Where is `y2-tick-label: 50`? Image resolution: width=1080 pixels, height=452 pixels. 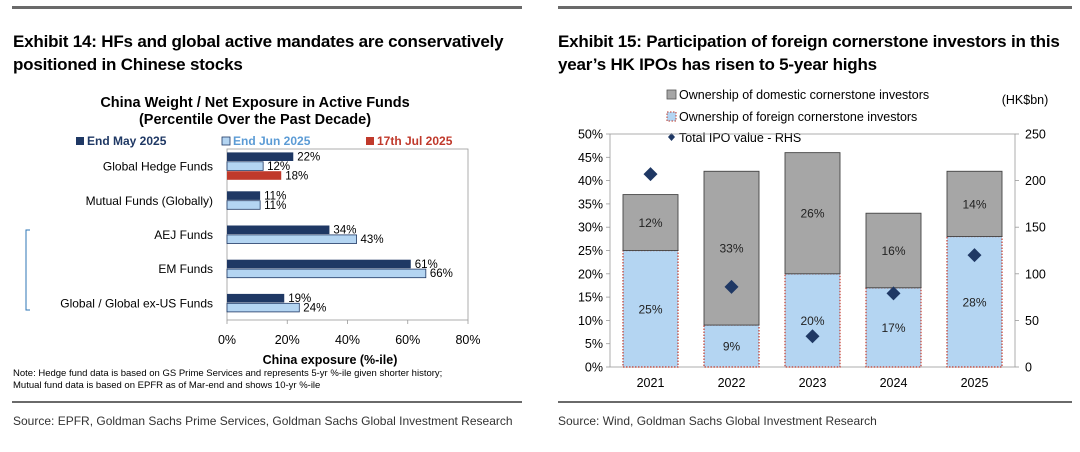 y2-tick-label: 50 is located at coordinates (1032, 321).